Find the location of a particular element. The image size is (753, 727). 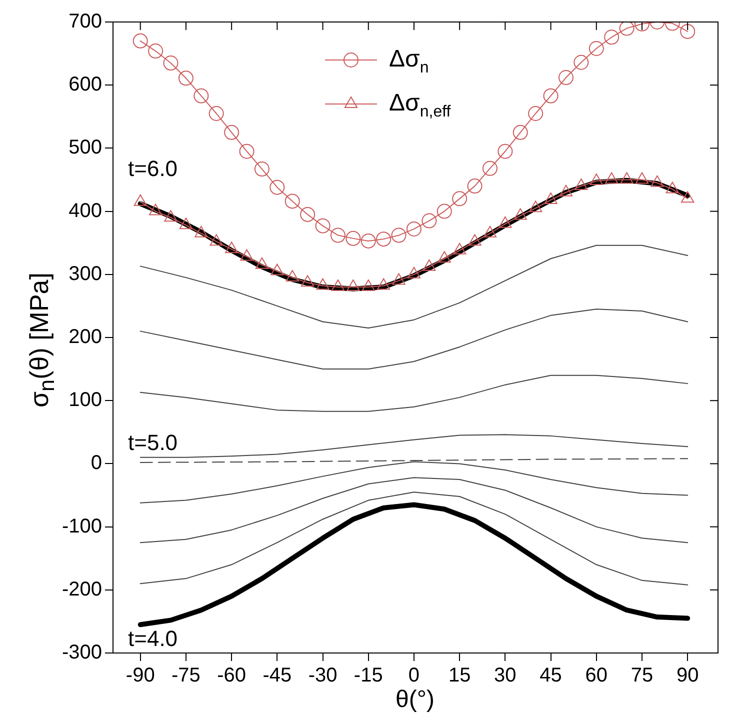

x-tick-label: 30 is located at coordinates (505, 675).